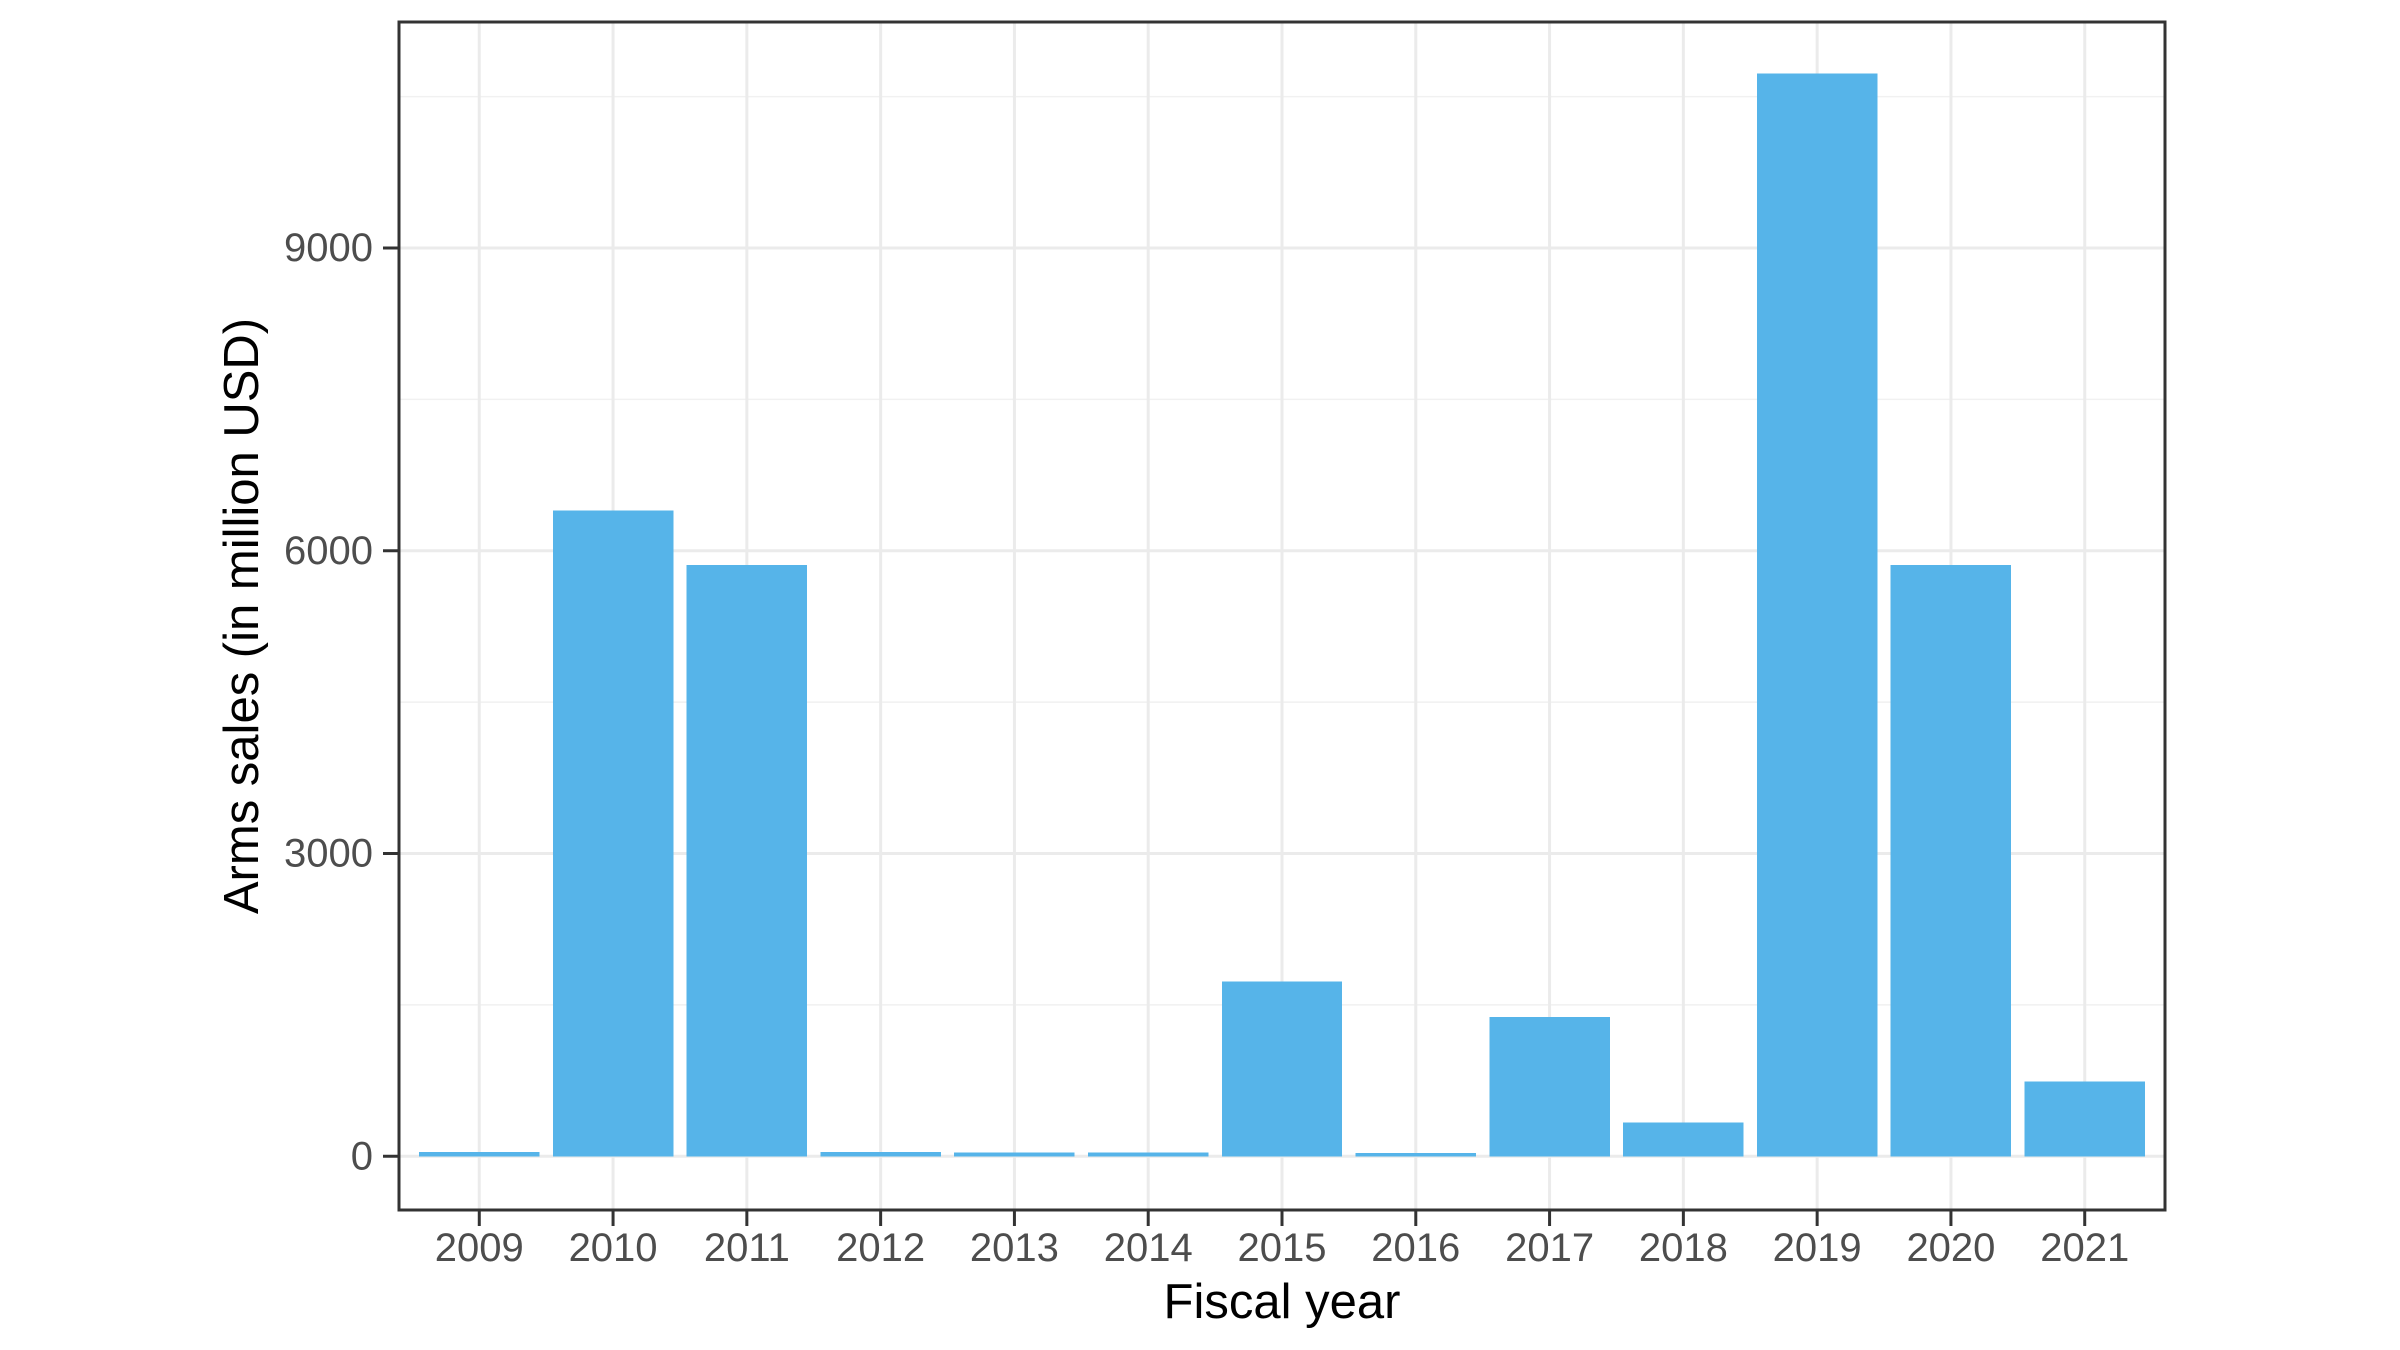  I want to click on y-tick-label-9000: 9000, so click(328, 248).